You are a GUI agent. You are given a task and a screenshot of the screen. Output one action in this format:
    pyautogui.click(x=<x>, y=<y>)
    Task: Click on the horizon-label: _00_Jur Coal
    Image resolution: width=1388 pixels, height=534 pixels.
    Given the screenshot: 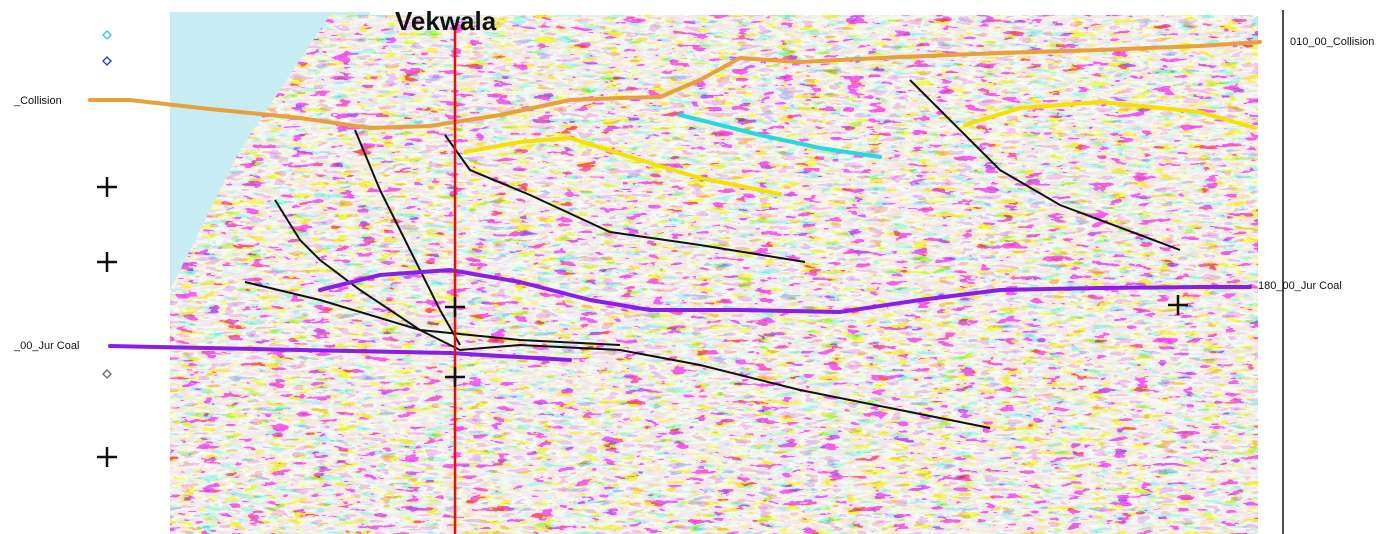 What is the action you would take?
    pyautogui.click(x=46, y=346)
    